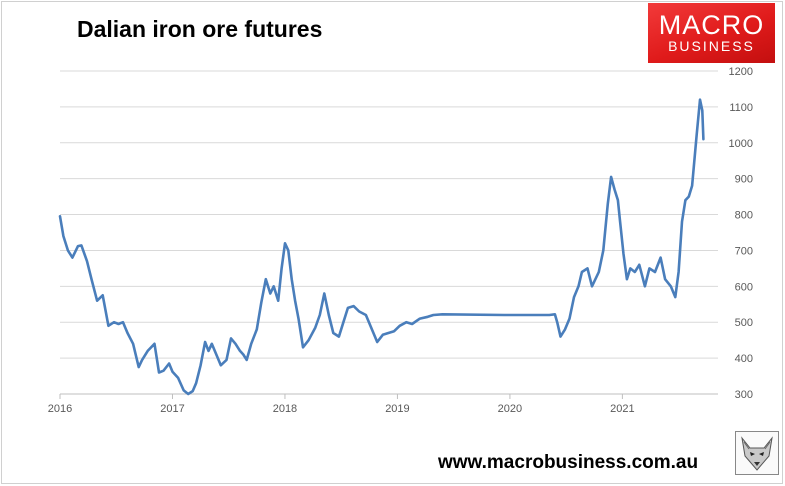  What do you see at coordinates (341, 409) in the screenshot?
I see `x-axis-tick-labels: 2016 2017 2018 2019 2020 2021` at bounding box center [341, 409].